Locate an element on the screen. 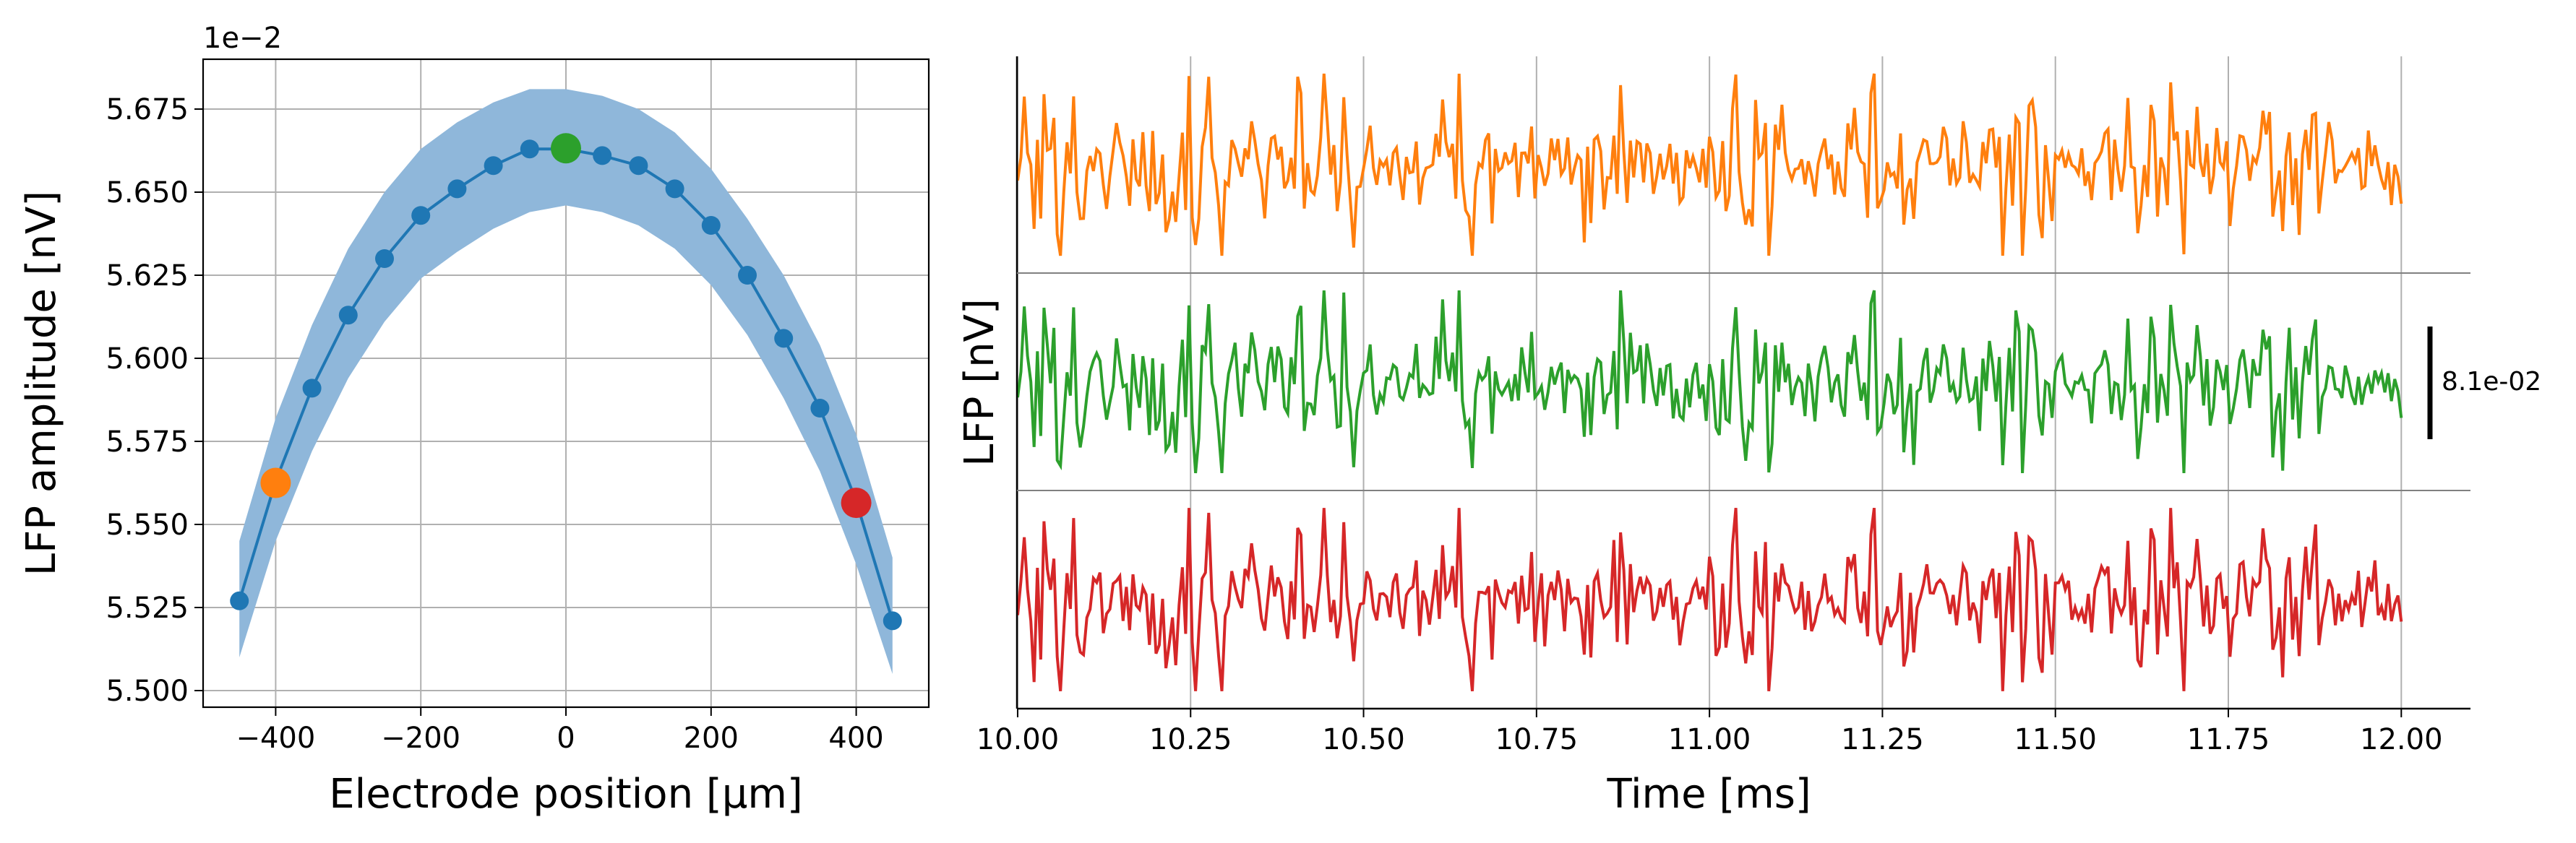  left-highlight-points is located at coordinates (566, 326).